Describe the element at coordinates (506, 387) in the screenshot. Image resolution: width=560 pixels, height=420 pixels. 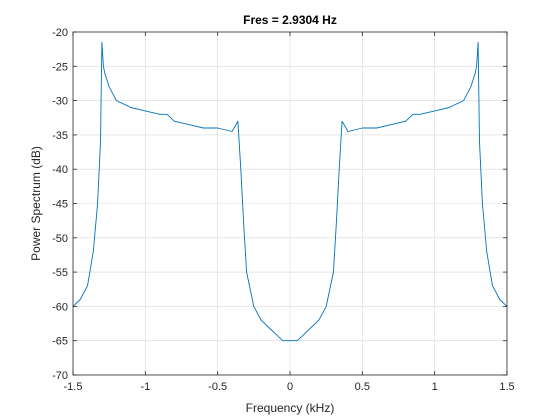
I see `x-tick-label: 1.5` at that location.